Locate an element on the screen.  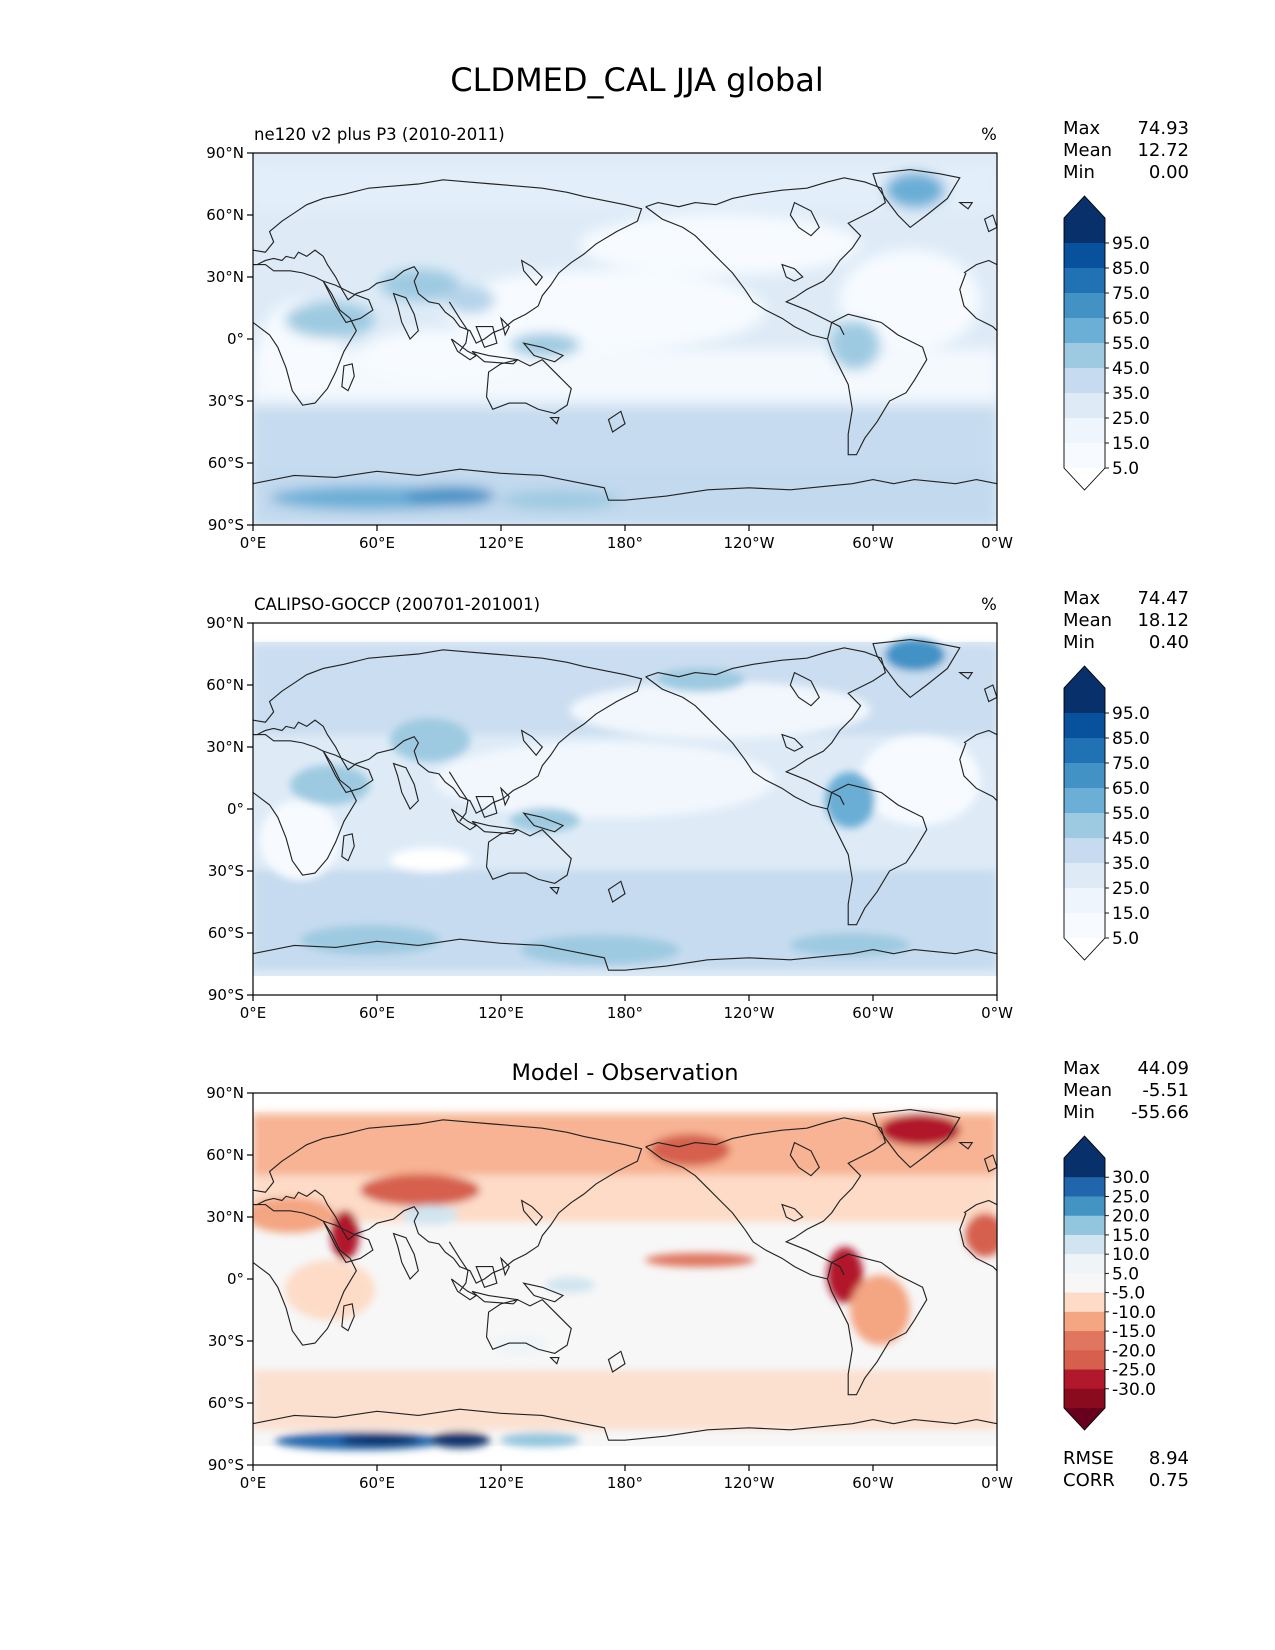
colorbar-label: 95.0 is located at coordinates (1131, 714).